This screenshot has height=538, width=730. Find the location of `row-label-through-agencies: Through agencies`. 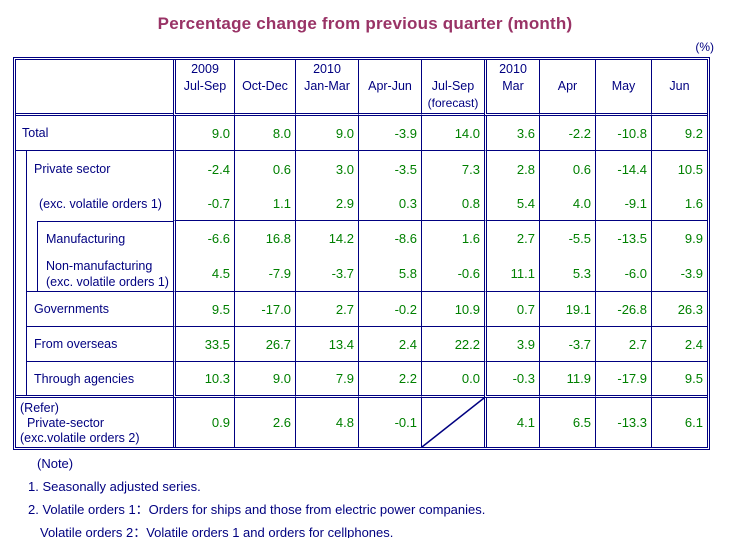

row-label-through-agencies: Through agencies is located at coordinates (94, 380).